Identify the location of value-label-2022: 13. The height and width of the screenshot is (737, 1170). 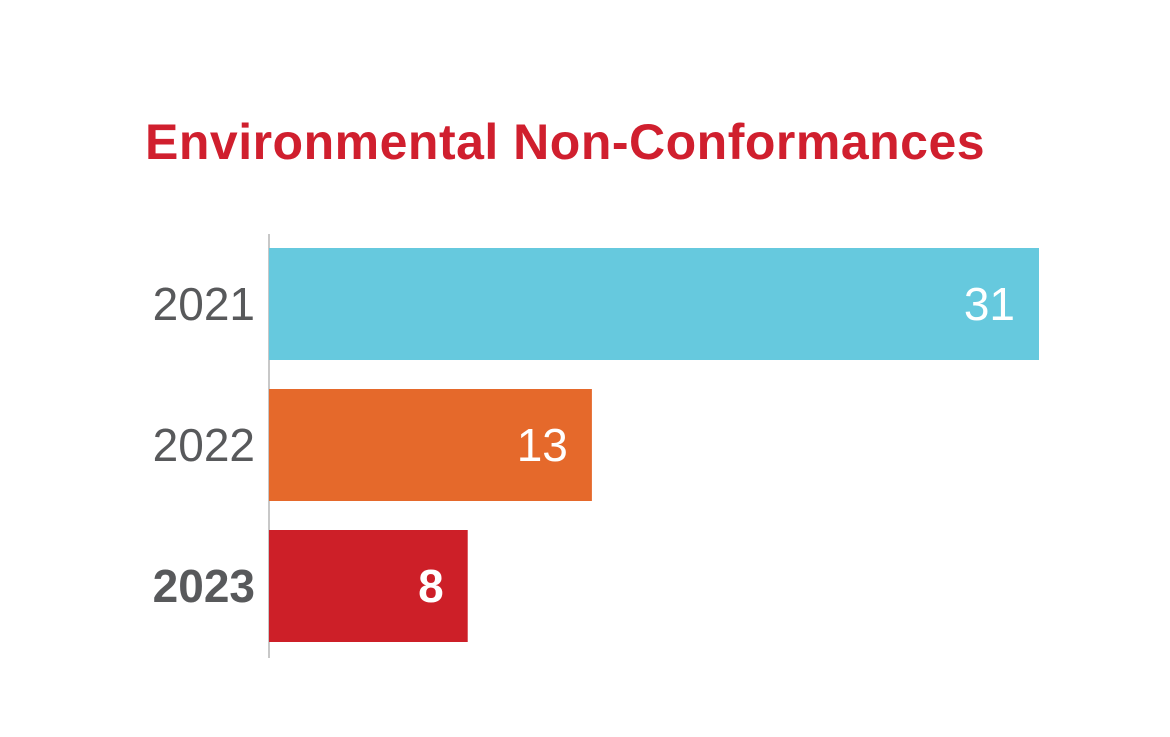
(542, 445).